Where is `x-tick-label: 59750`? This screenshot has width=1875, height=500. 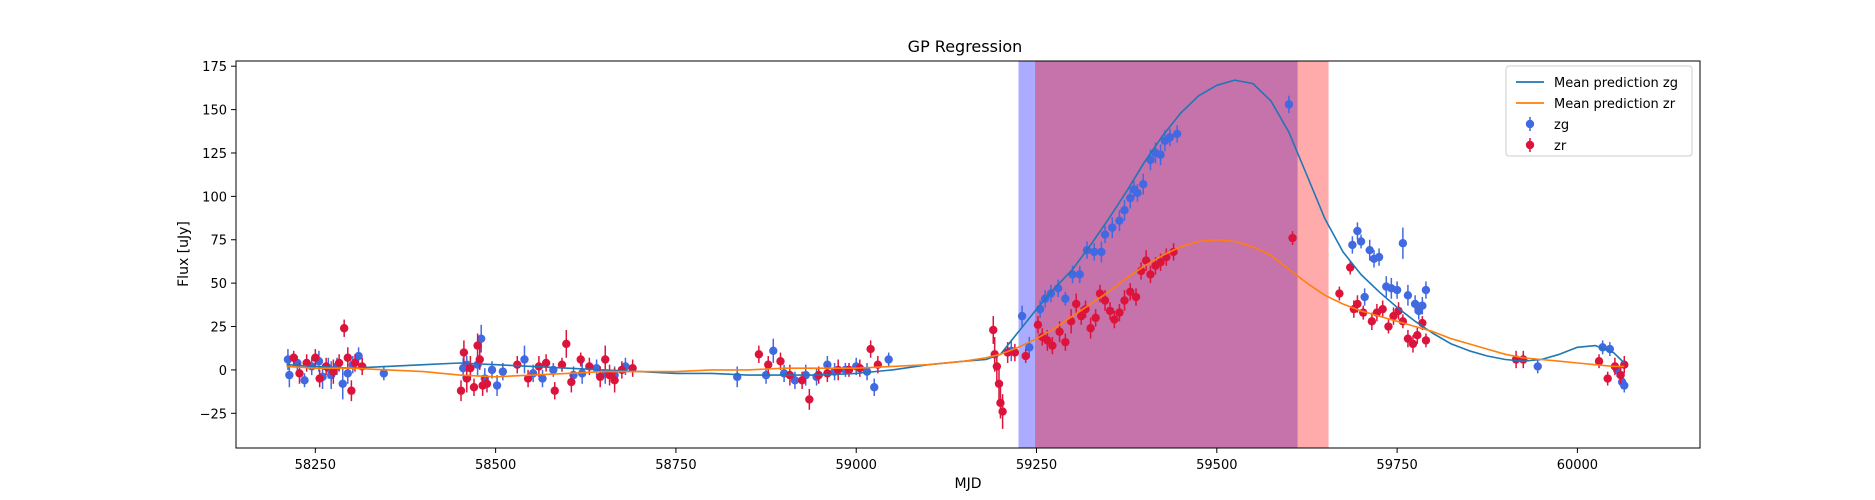 x-tick-label: 59750 is located at coordinates (1396, 465).